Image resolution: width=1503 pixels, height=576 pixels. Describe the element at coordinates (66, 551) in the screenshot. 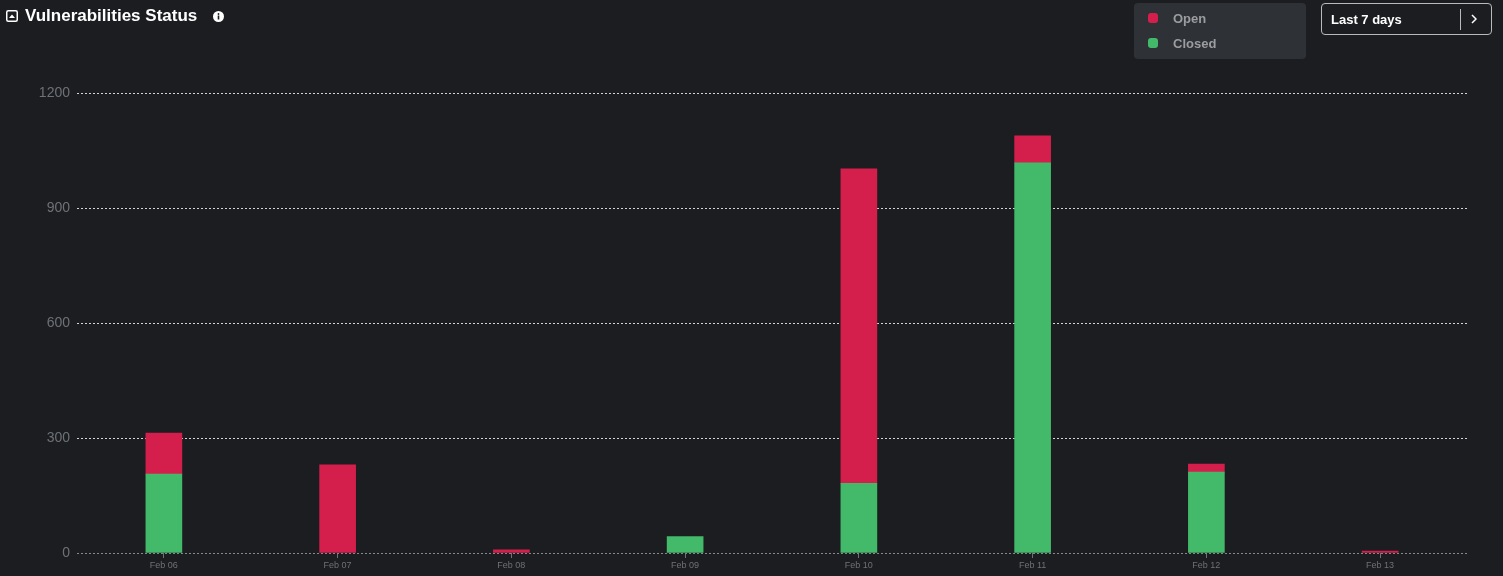

I see `y-tick-label: 0` at that location.